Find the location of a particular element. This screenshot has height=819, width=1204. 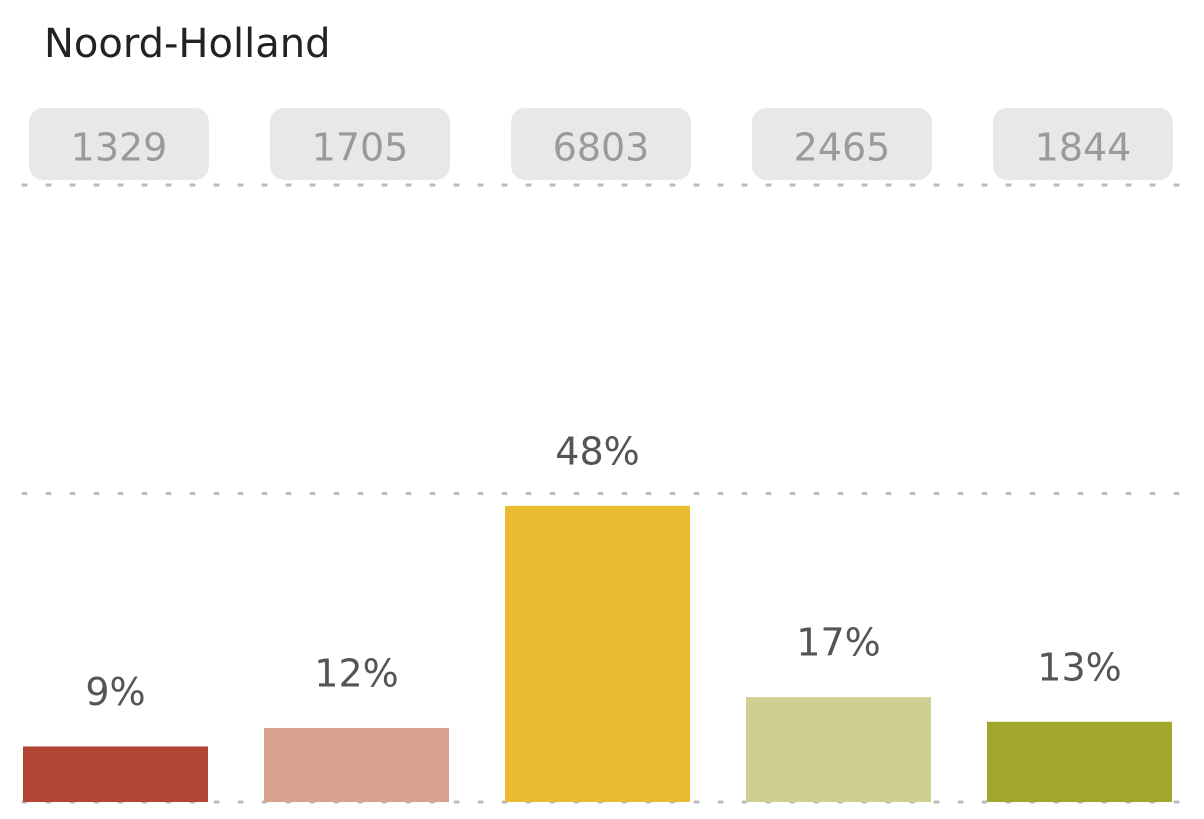

count-label: 1705 is located at coordinates (360, 148).